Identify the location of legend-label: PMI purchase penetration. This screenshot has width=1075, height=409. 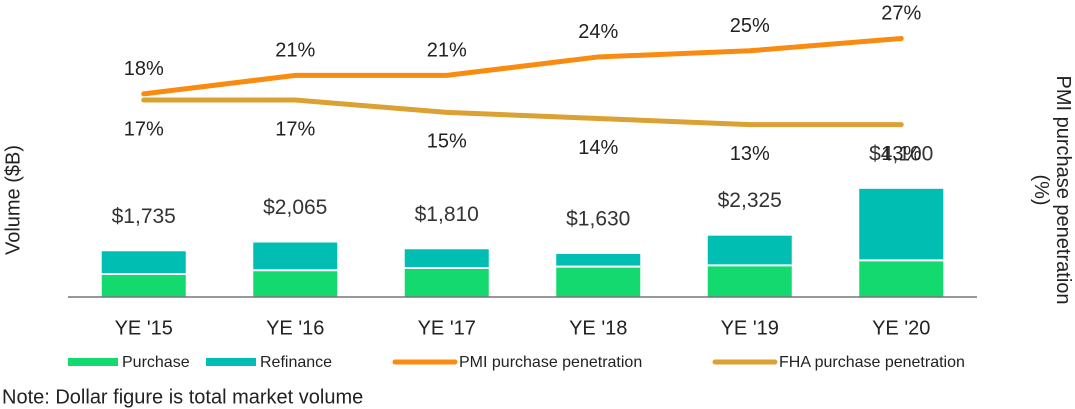
(550, 362).